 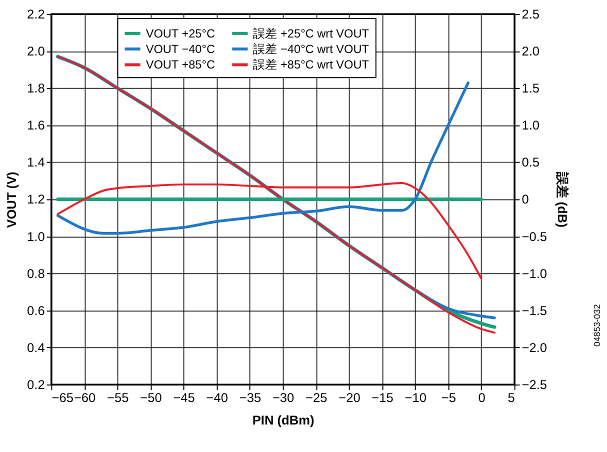 What do you see at coordinates (217, 397) in the screenshot?
I see `x-tick-label: −40` at bounding box center [217, 397].